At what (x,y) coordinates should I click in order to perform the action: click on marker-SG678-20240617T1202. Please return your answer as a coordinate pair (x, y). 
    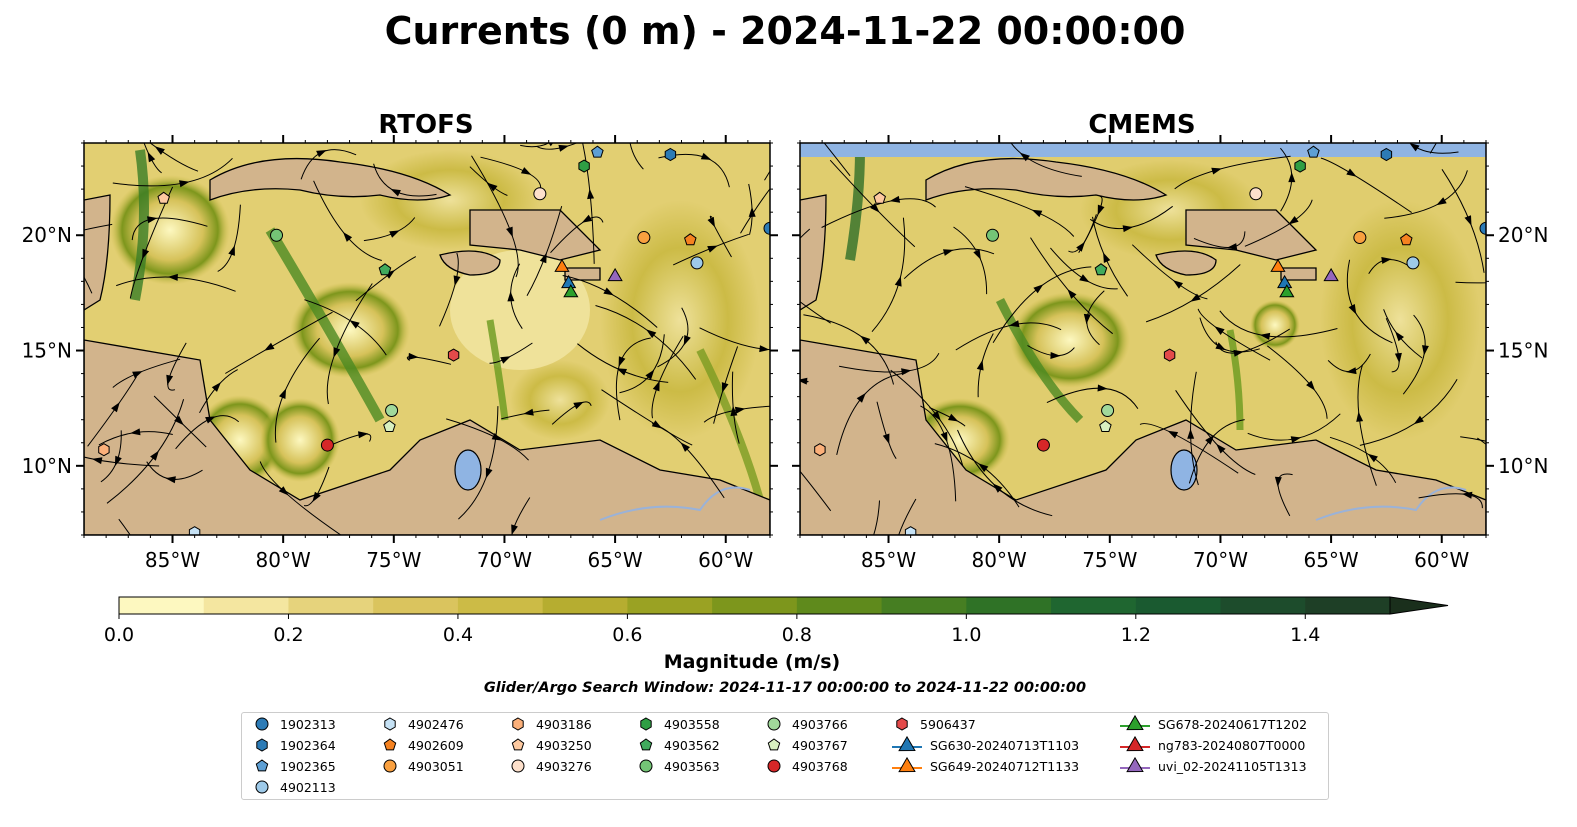
    Looking at the image, I should click on (571, 291).